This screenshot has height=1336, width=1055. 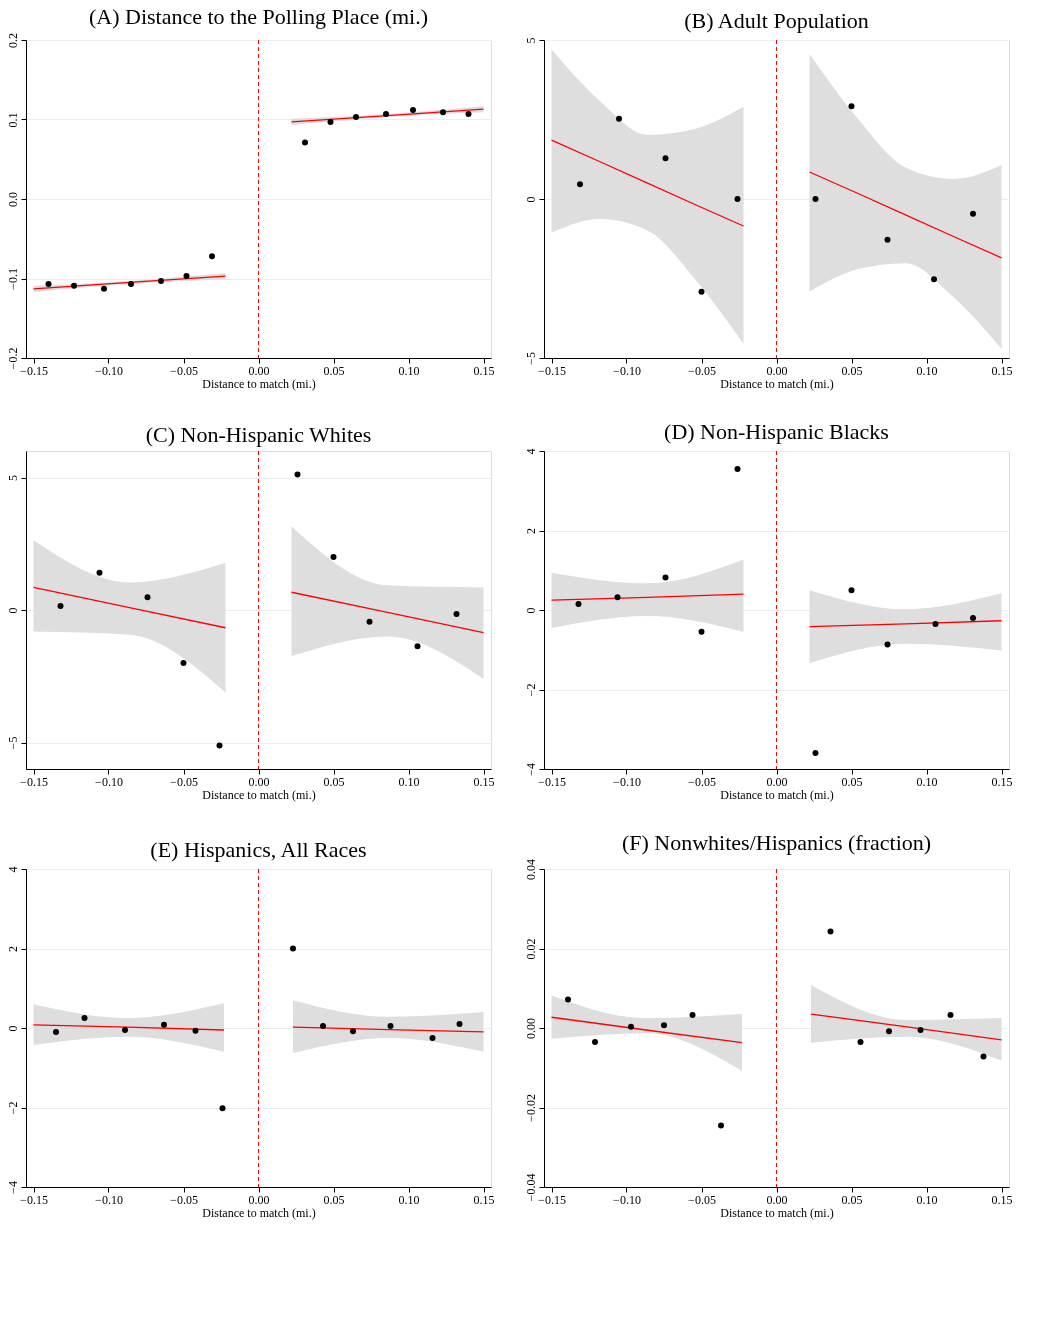 What do you see at coordinates (530, 869) in the screenshot?
I see `y-tick-label: 0.04` at bounding box center [530, 869].